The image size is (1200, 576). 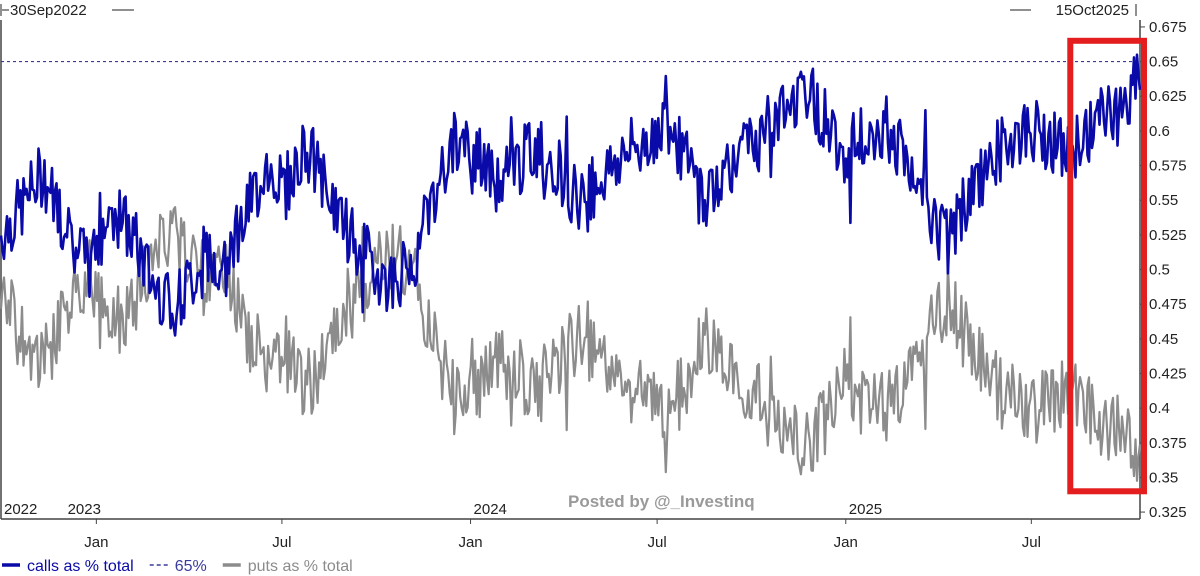 I want to click on y-tick-label: 0.675, so click(x=1168, y=27).